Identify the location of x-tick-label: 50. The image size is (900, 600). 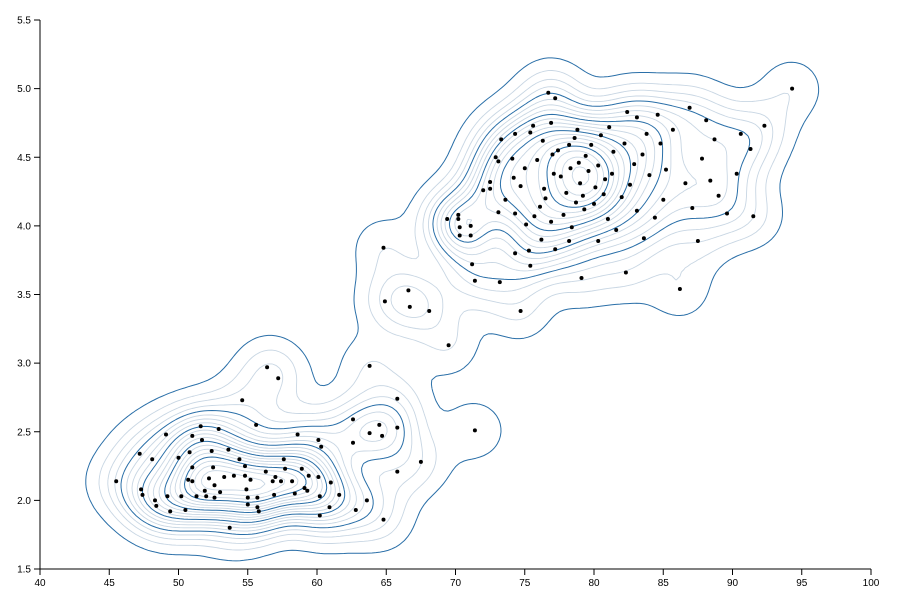
(179, 583).